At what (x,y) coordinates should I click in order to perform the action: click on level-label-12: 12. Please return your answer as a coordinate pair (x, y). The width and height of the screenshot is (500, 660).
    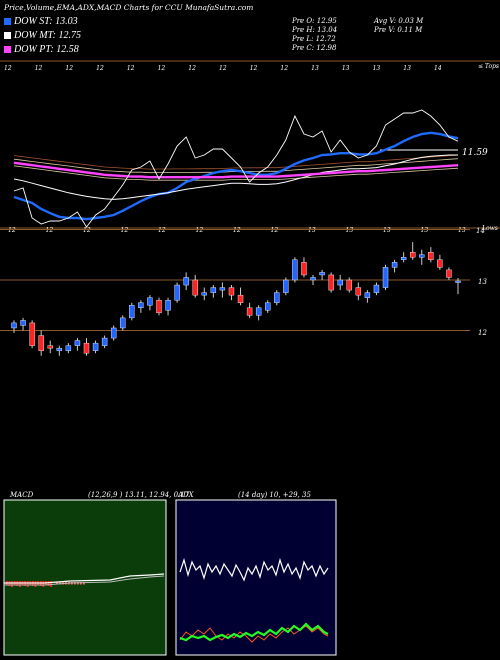
    Looking at the image, I should click on (482, 333).